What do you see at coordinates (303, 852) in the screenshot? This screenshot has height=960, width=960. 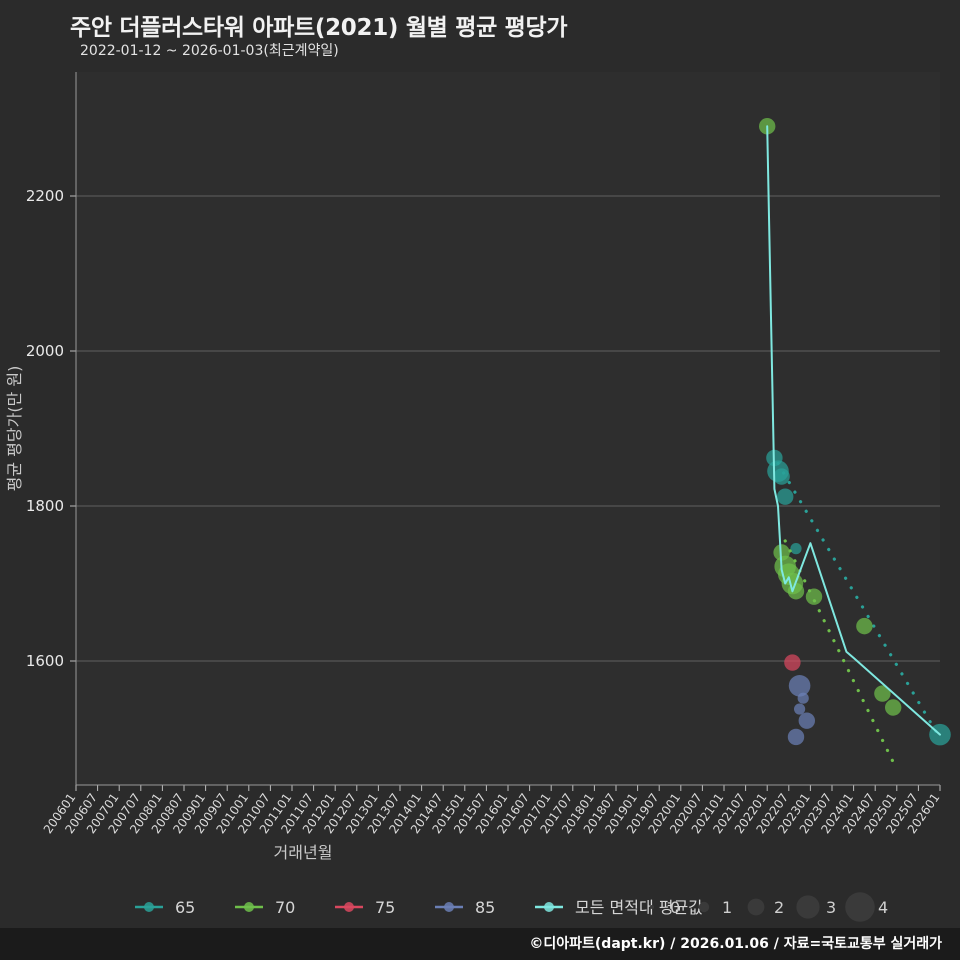 I see `x-axis-title: 거래년월` at bounding box center [303, 852].